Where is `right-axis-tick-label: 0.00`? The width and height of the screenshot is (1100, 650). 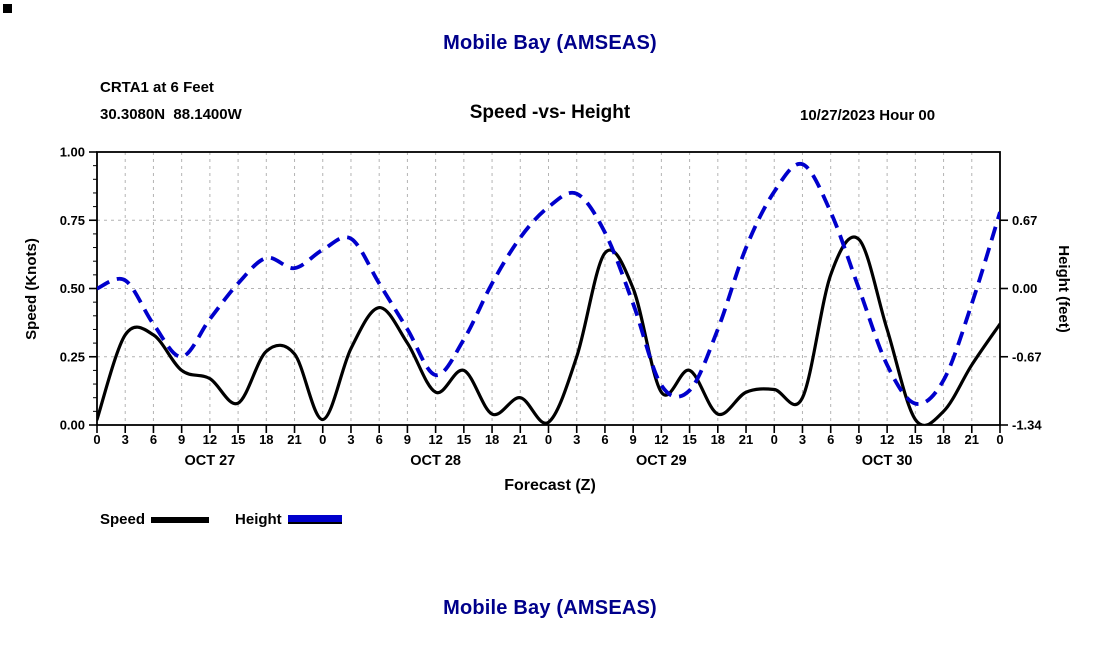
right-axis-tick-label: 0.00 is located at coordinates (1024, 288).